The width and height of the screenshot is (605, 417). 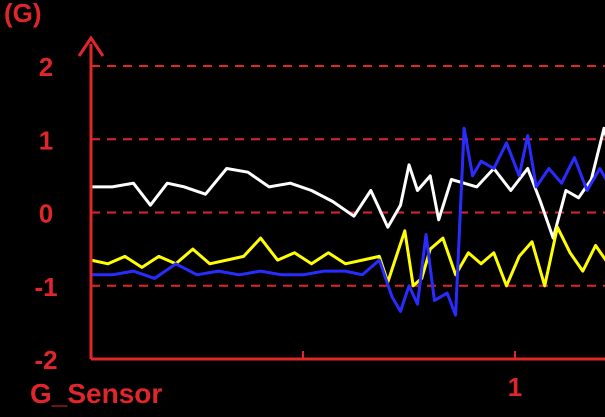 What do you see at coordinates (96, 393) in the screenshot?
I see `x-axis-label: G_Sensor` at bounding box center [96, 393].